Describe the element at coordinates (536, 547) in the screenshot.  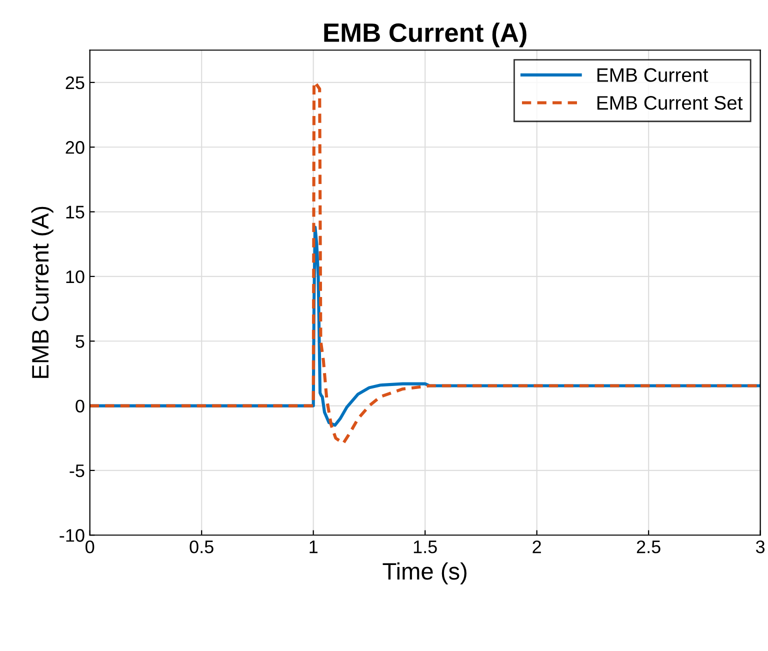
I see `x-tick-label: 2` at that location.